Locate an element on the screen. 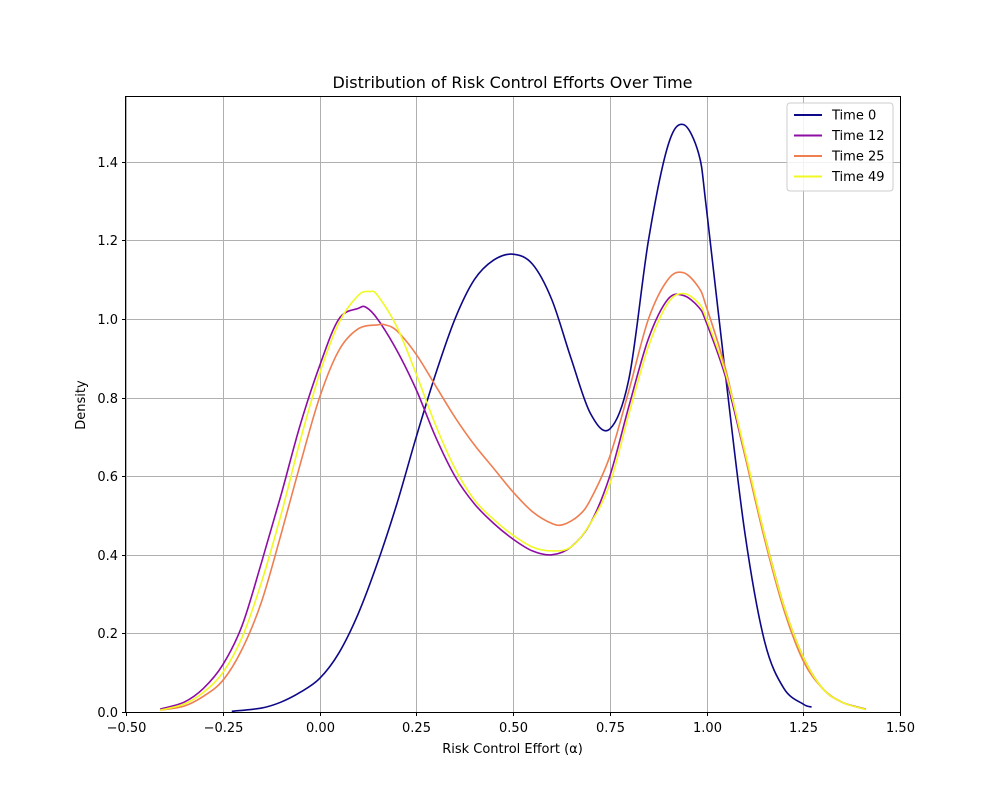 The image size is (1000, 805). x-tick-label: 1.00 is located at coordinates (707, 728).